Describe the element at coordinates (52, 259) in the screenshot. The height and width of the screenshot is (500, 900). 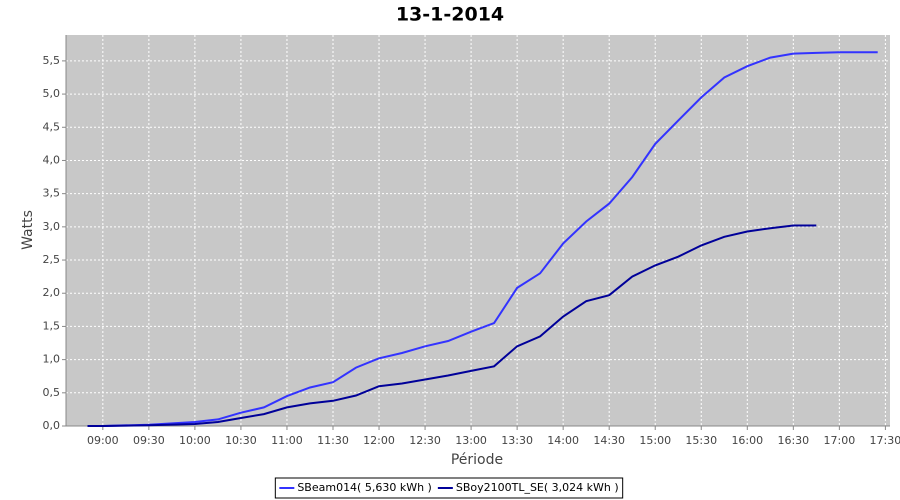
I see `y-tick-label: 2,5` at that location.